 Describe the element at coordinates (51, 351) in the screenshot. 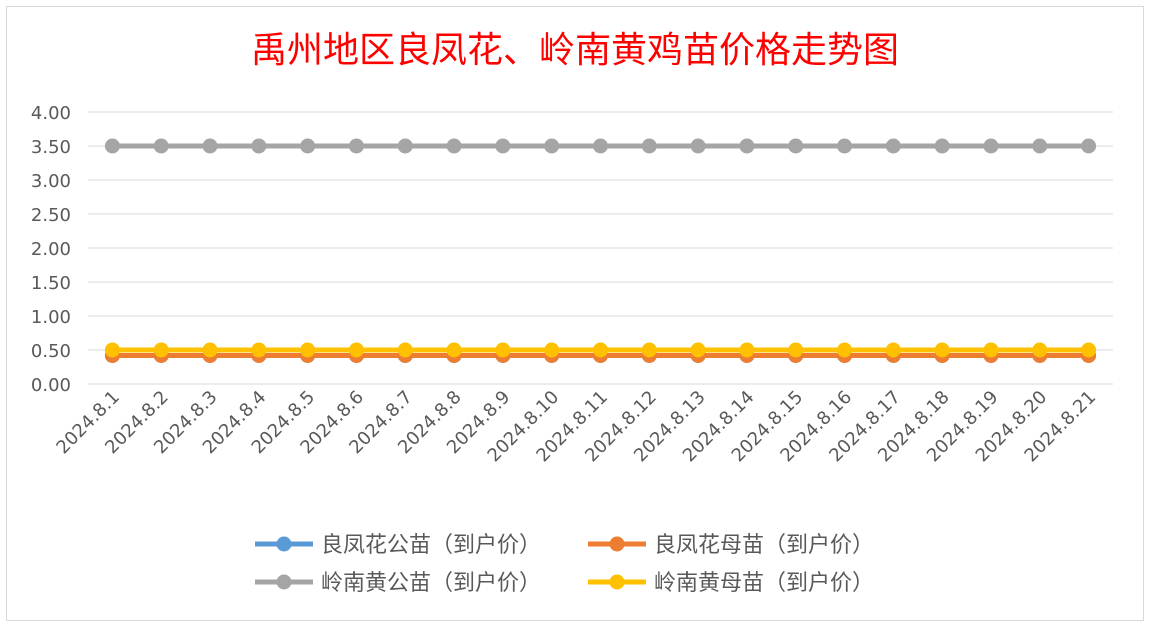

I see `y-tick-label: 0.50` at that location.